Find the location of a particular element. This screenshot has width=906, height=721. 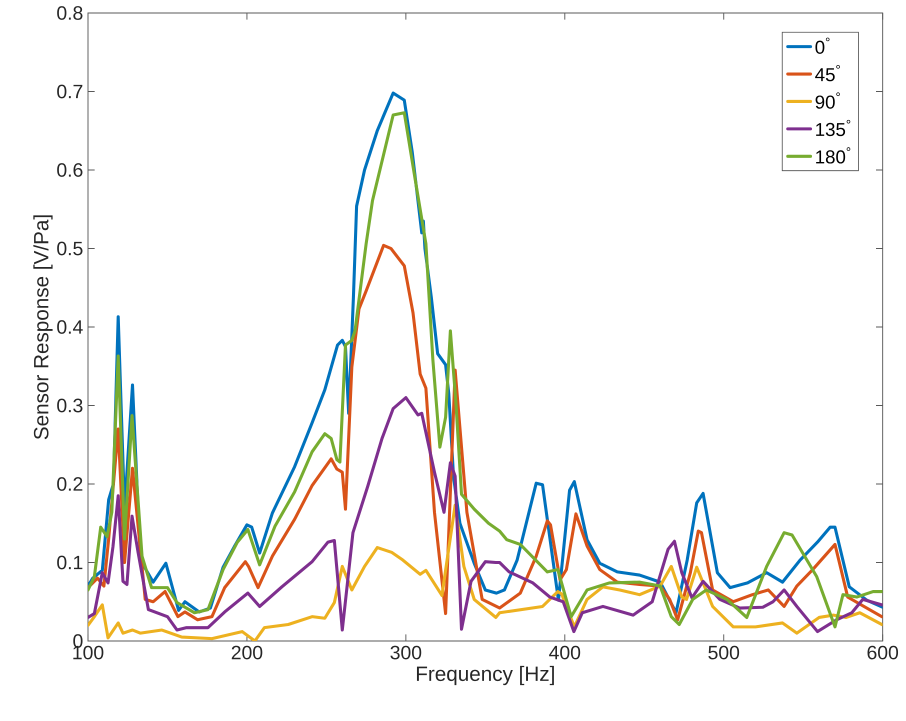

y-tick-label: 0.7 is located at coordinates (69, 91).